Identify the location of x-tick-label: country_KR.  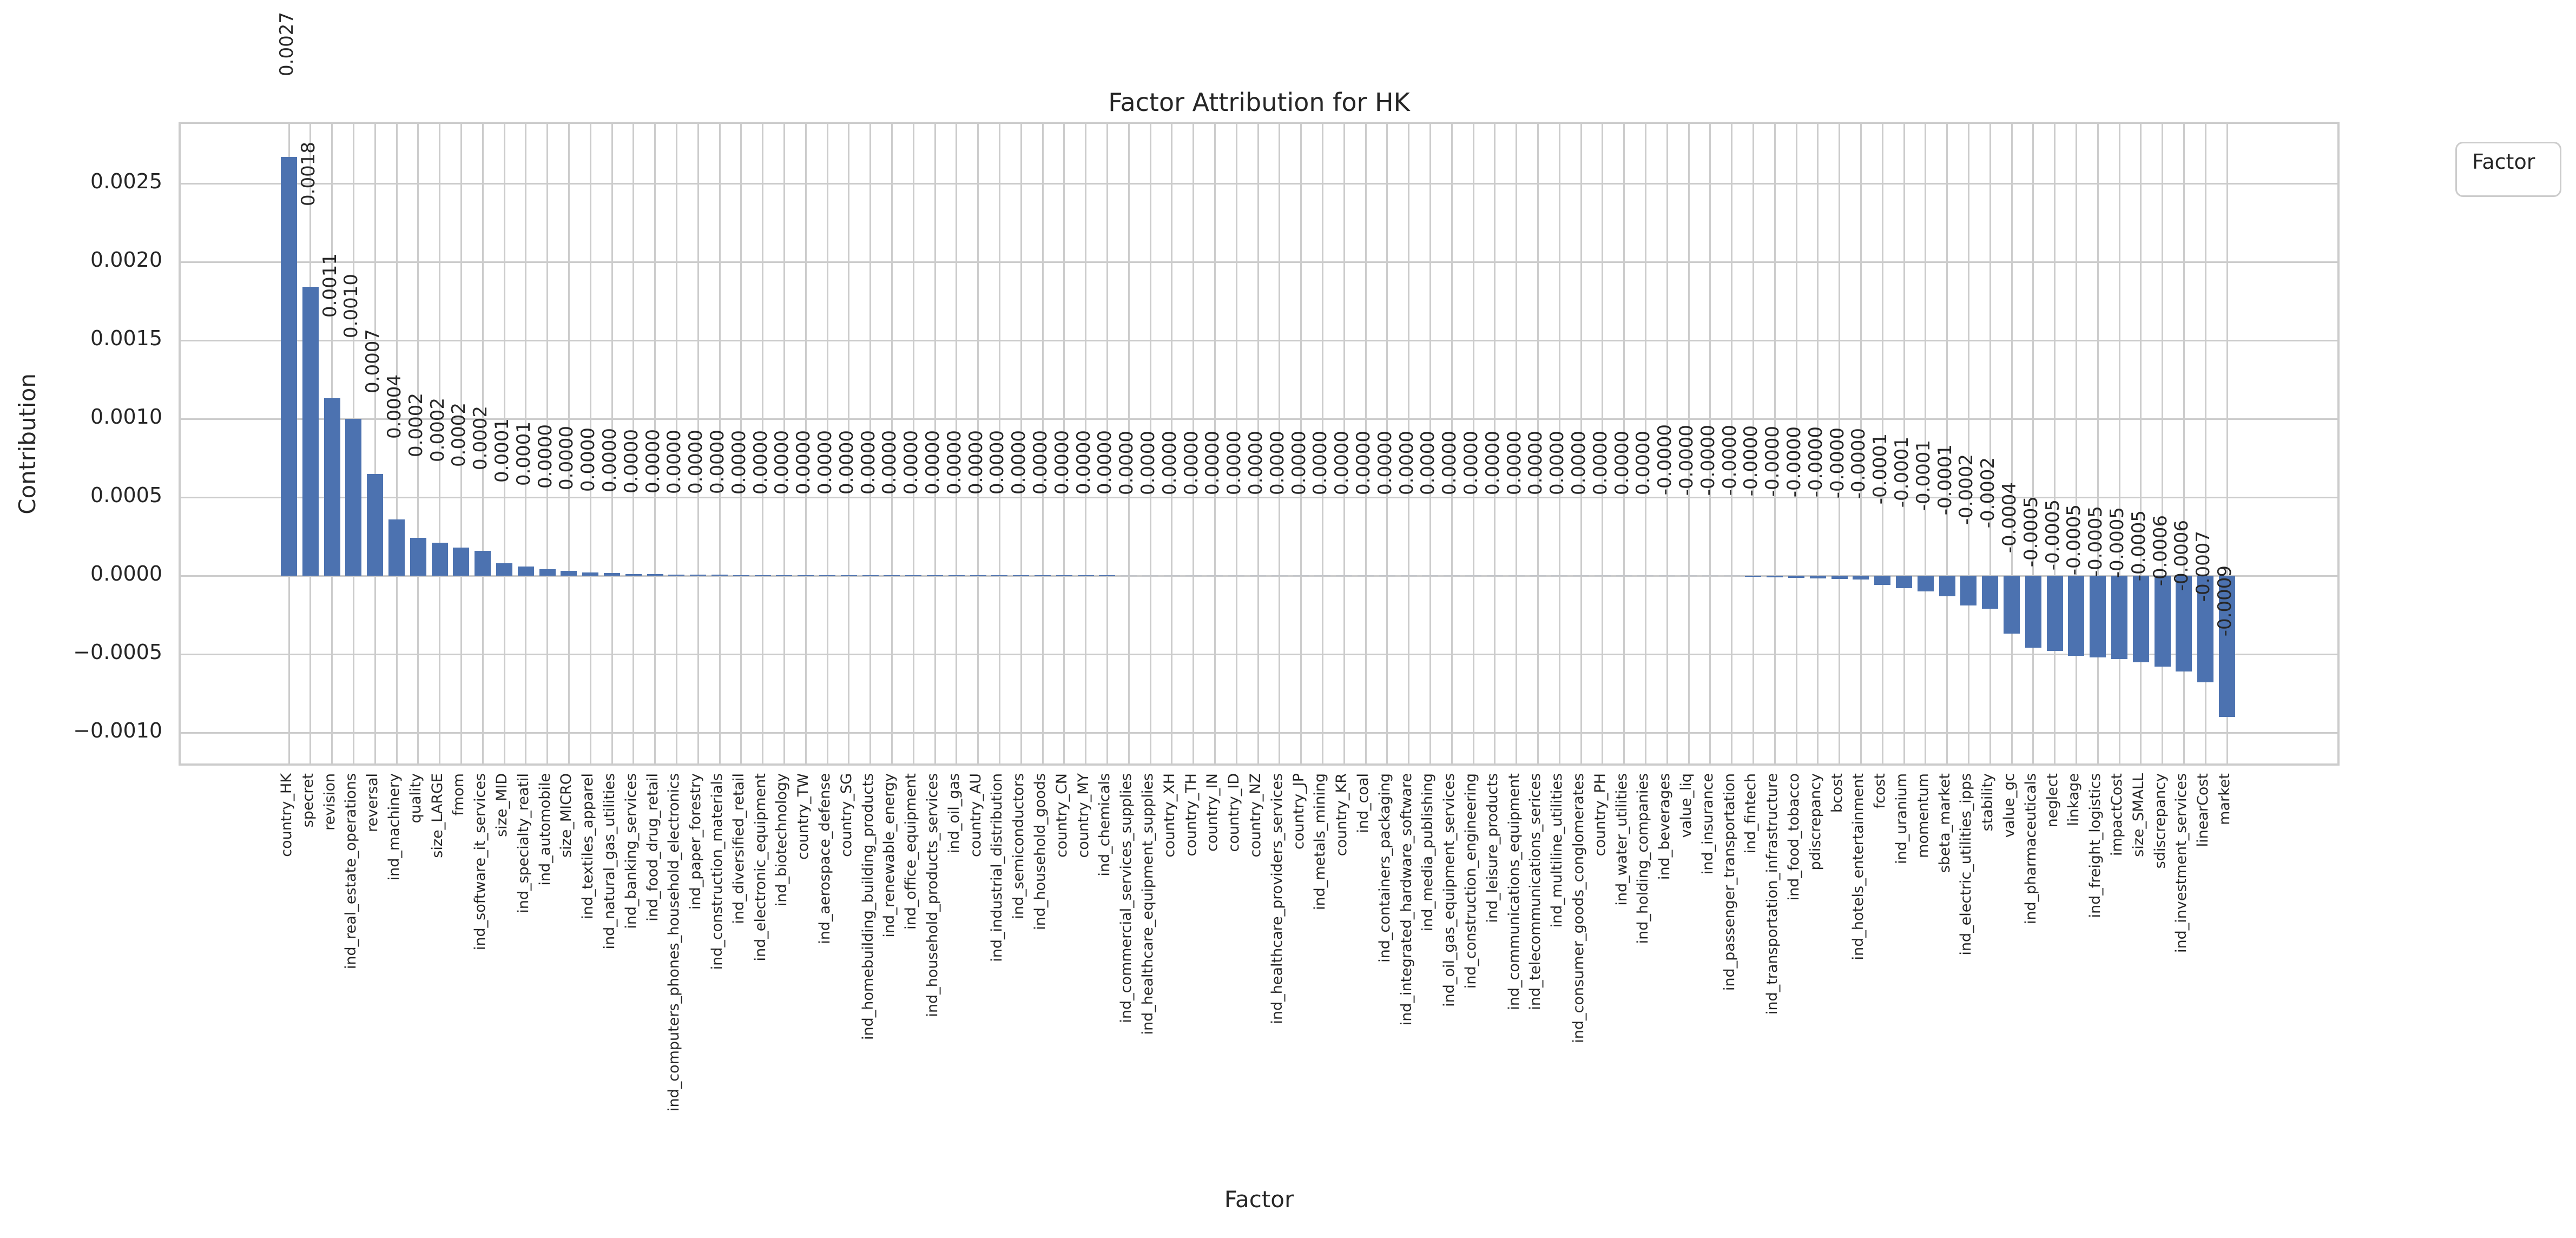
(1341, 815).